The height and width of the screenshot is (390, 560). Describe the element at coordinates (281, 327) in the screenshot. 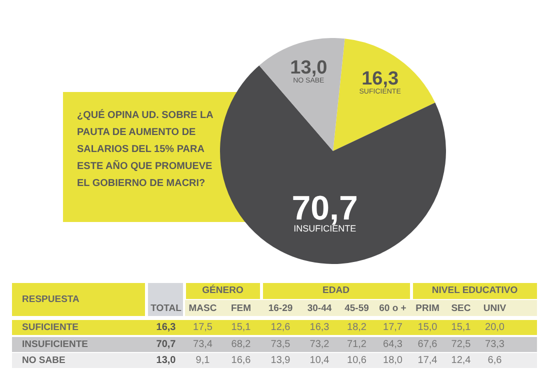

I see `data-label: 12,6` at that location.